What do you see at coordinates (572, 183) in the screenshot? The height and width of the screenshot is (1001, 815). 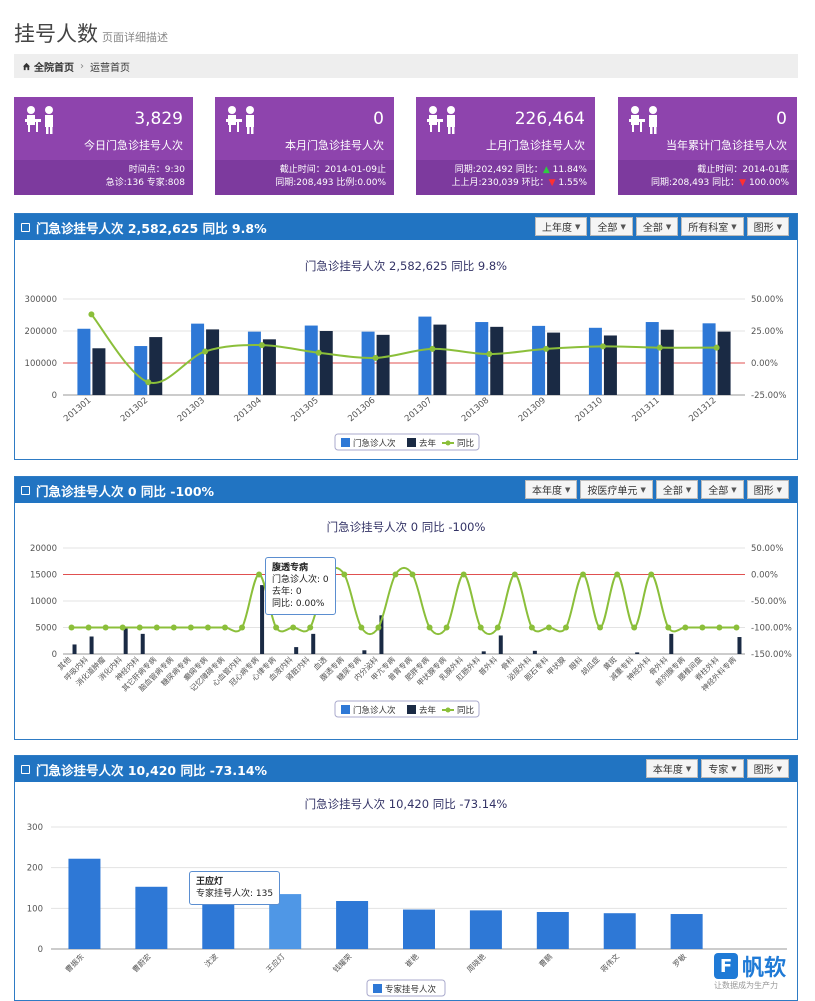 I see `kpi-detail: 1.55%` at bounding box center [572, 183].